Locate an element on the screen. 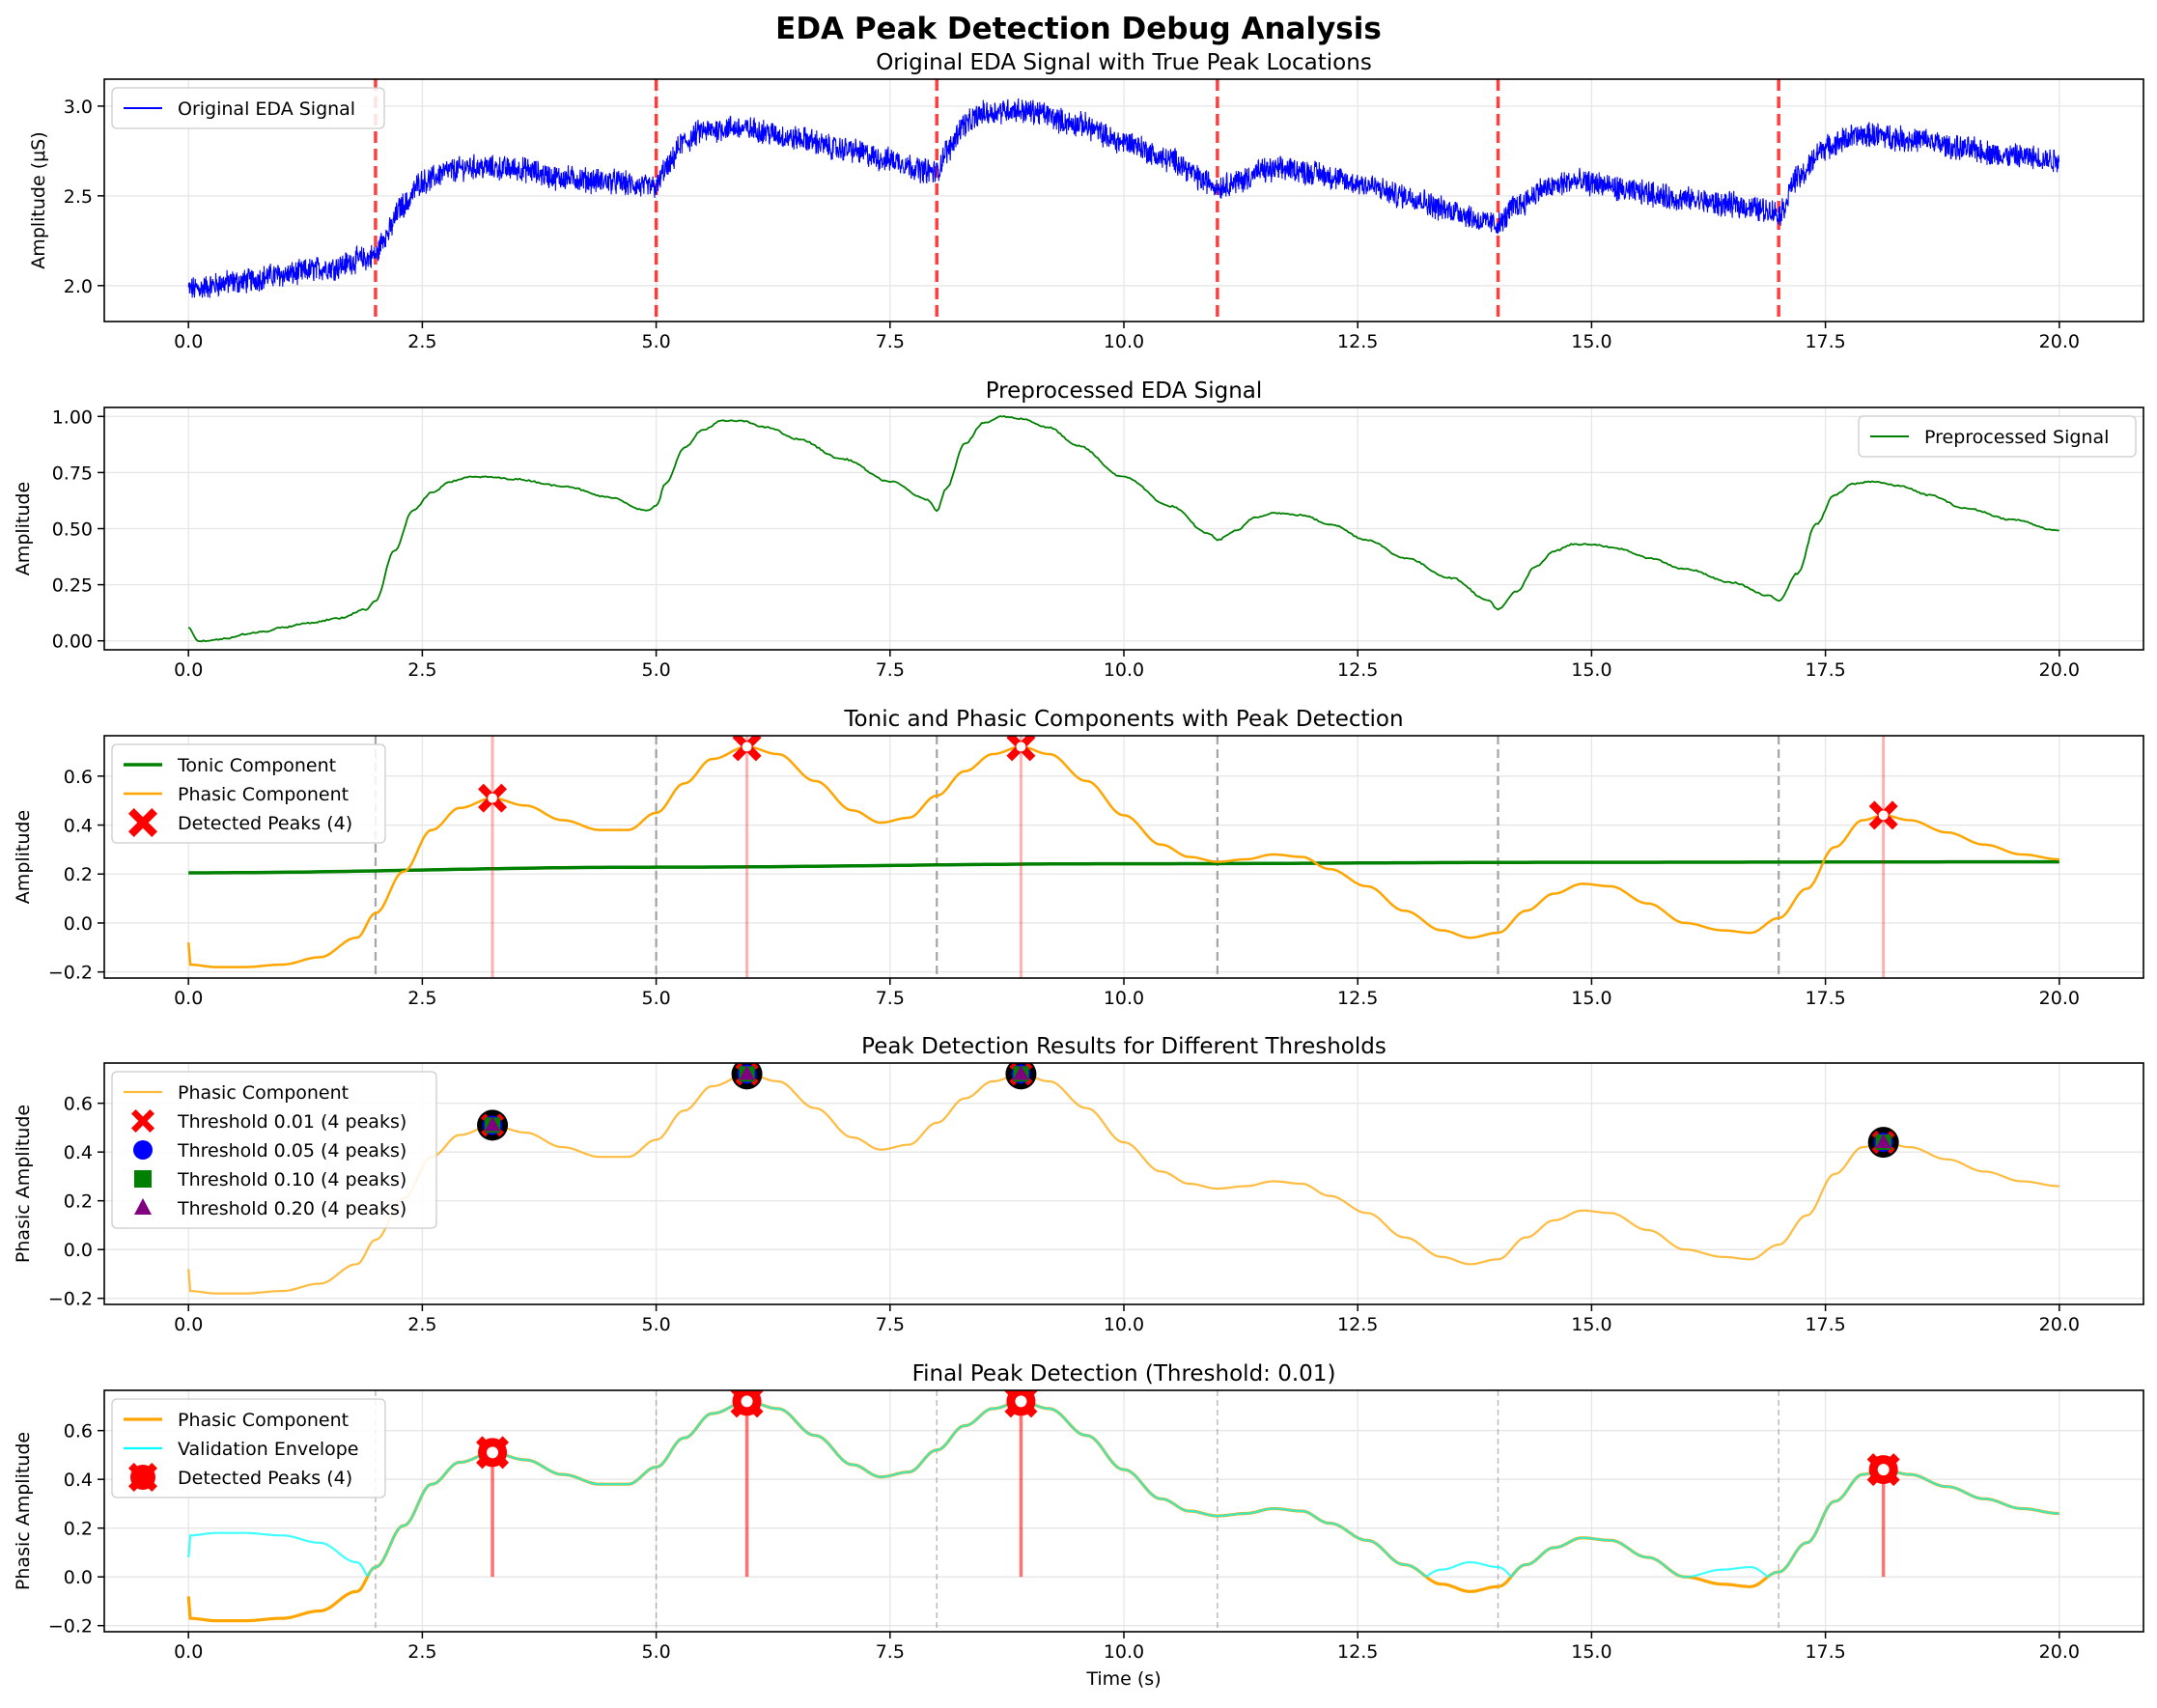 The width and height of the screenshot is (2157, 1708). y-tick-label: 2.5 is located at coordinates (79, 197).